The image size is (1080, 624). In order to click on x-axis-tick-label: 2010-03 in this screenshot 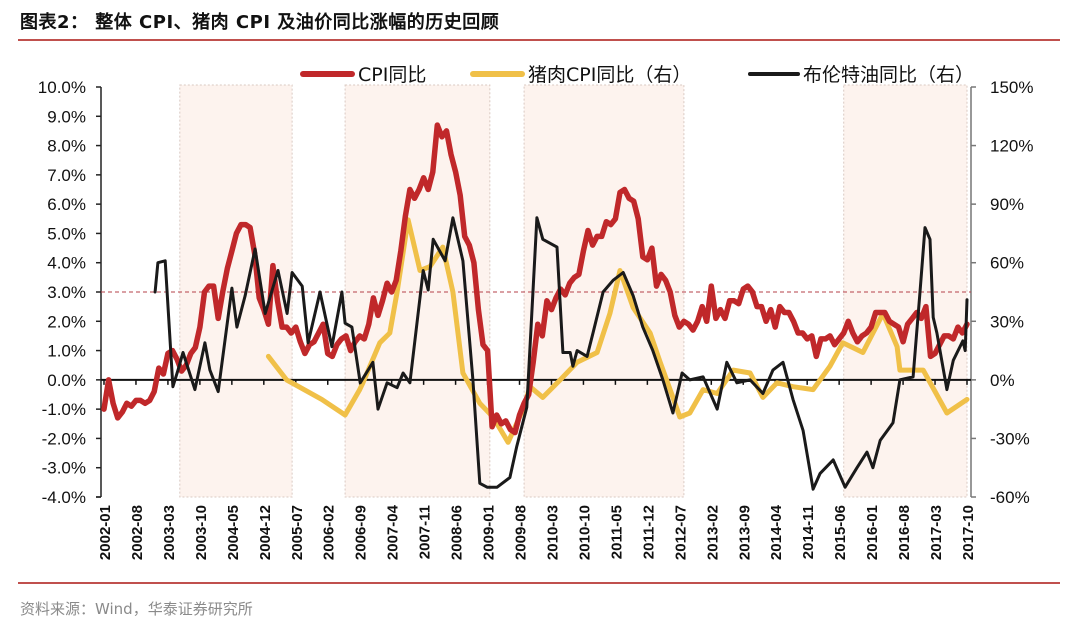, I will do `click(552, 532)`.